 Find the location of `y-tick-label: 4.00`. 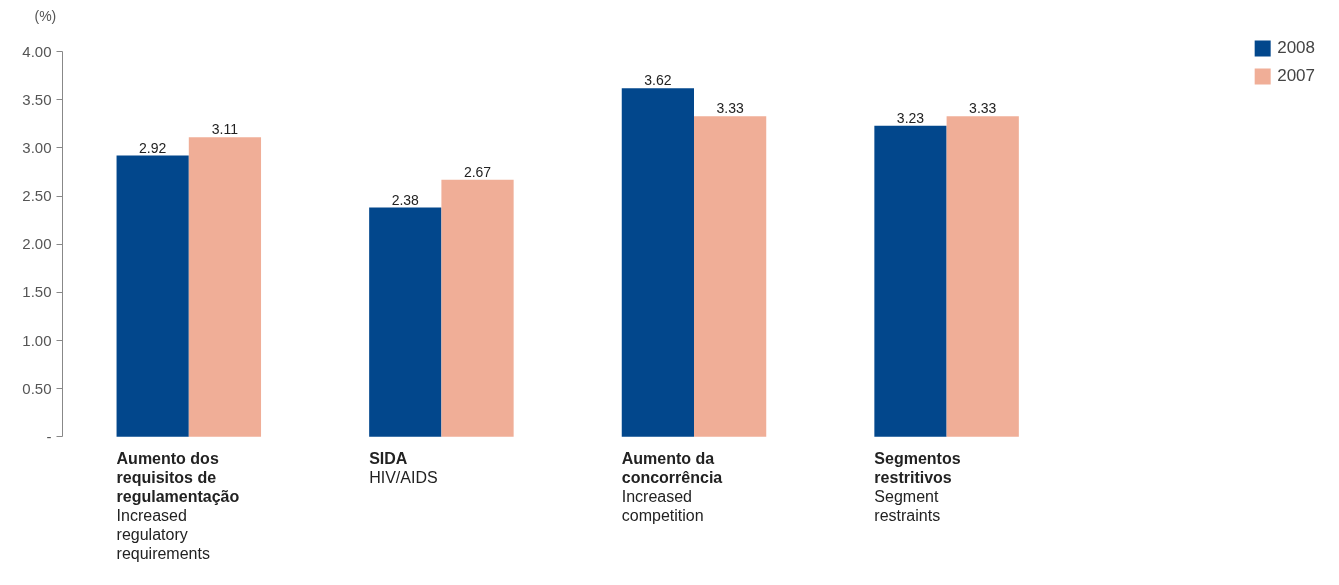

y-tick-label: 4.00 is located at coordinates (37, 51).